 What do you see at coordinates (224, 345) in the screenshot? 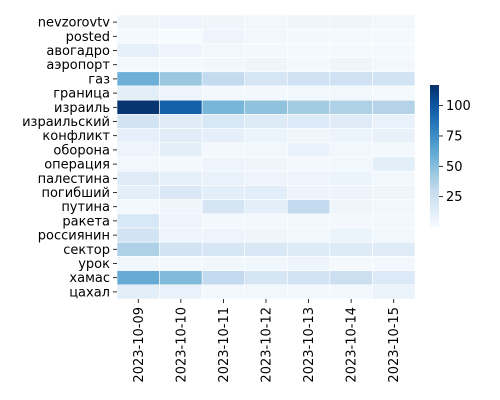
I see `x-tick-label: 2023-10-11` at bounding box center [224, 345].